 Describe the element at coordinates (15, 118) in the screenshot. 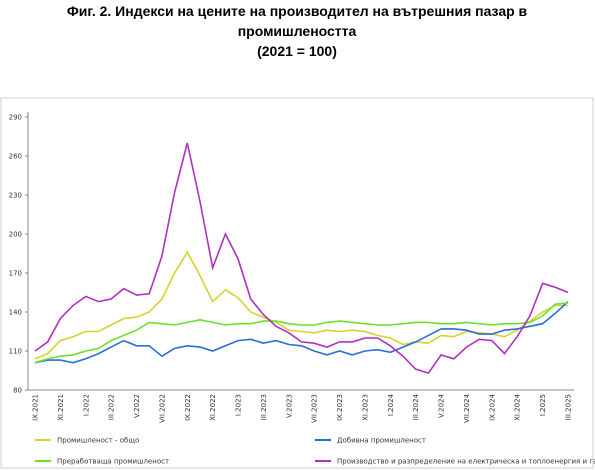

I see `y-tick-label: 290` at that location.